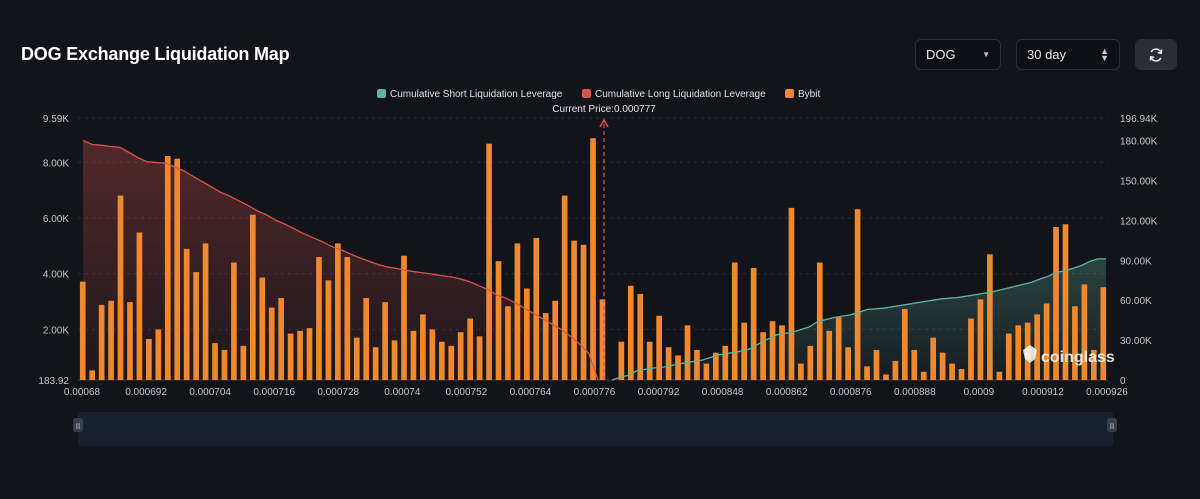 The width and height of the screenshot is (1200, 499). What do you see at coordinates (941, 54) in the screenshot?
I see `coin-select-value: DOG` at bounding box center [941, 54].